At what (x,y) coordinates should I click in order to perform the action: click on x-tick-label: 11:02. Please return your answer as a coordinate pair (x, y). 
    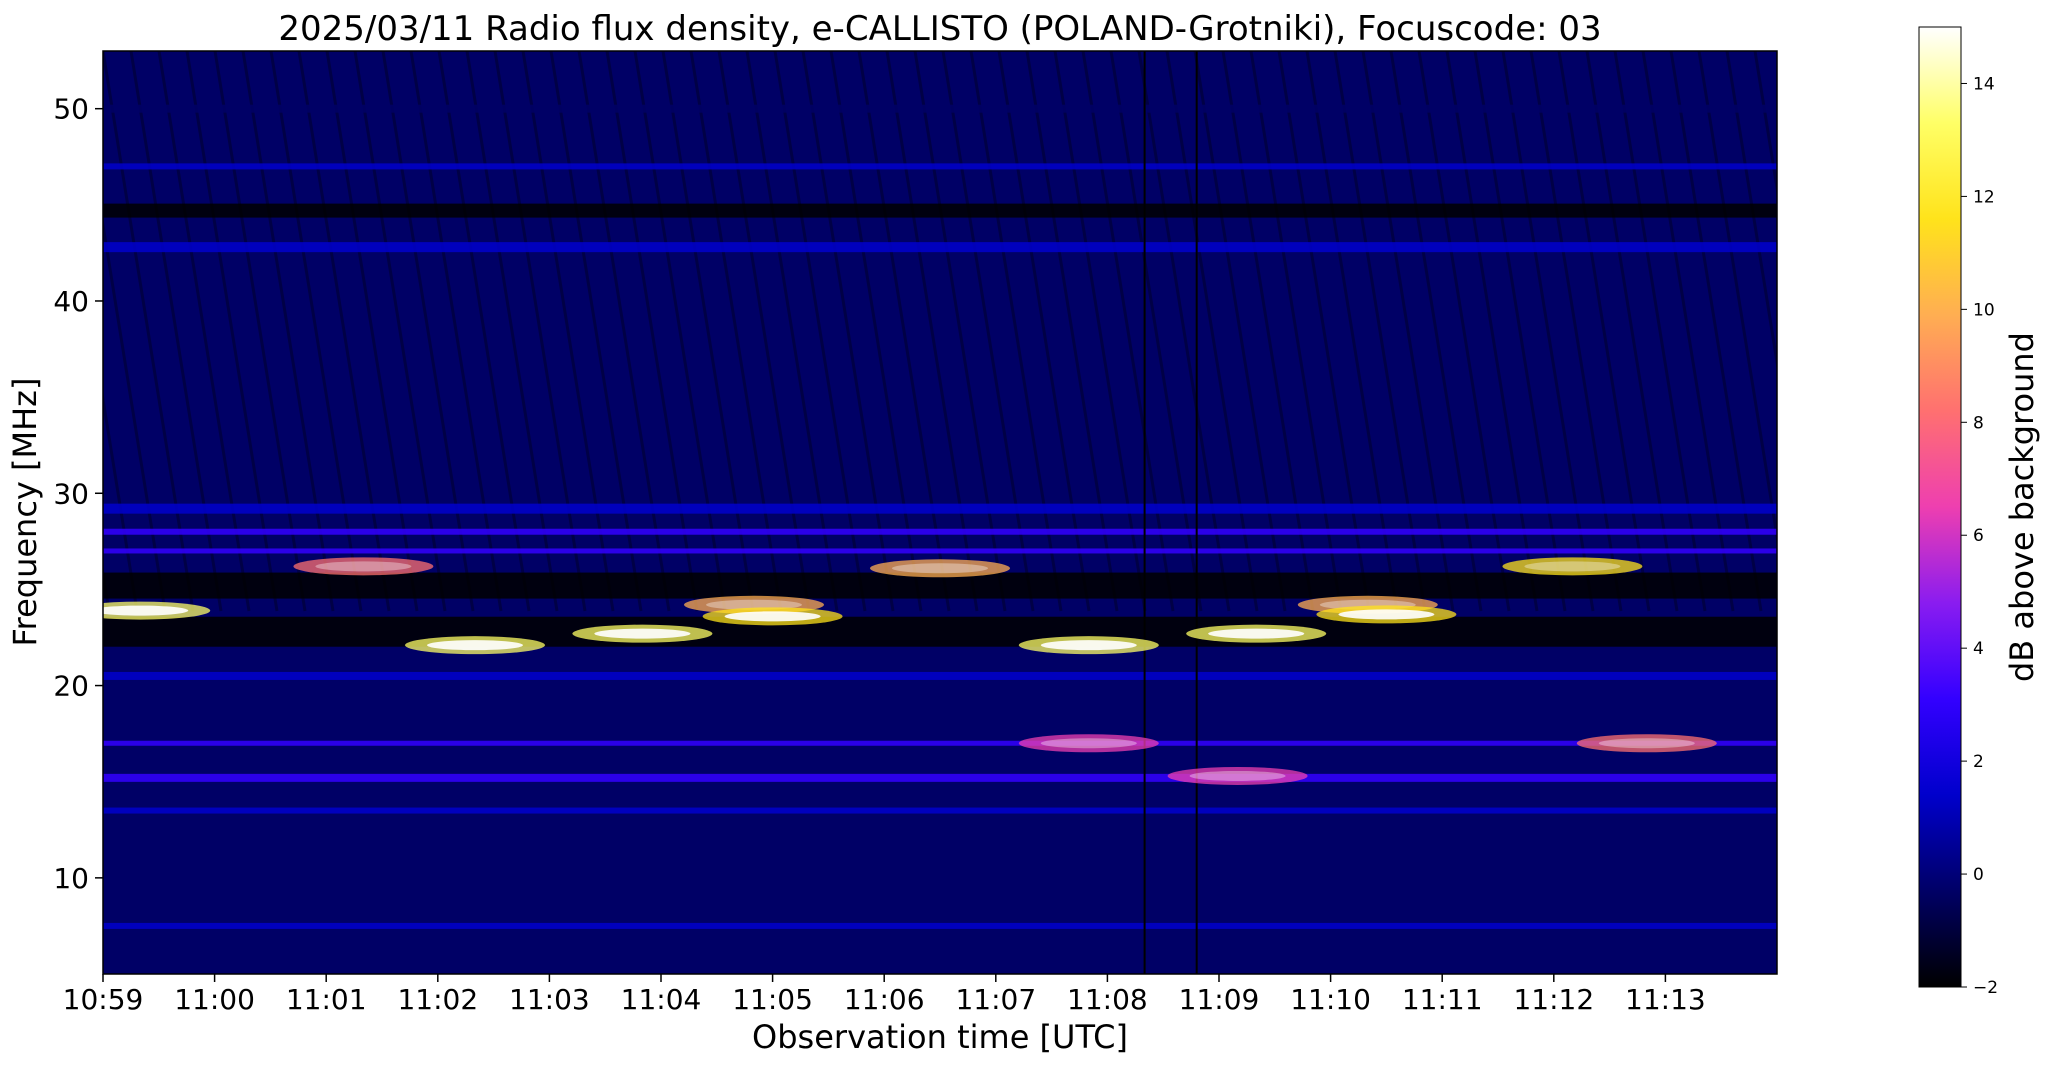
    Looking at the image, I should click on (437, 999).